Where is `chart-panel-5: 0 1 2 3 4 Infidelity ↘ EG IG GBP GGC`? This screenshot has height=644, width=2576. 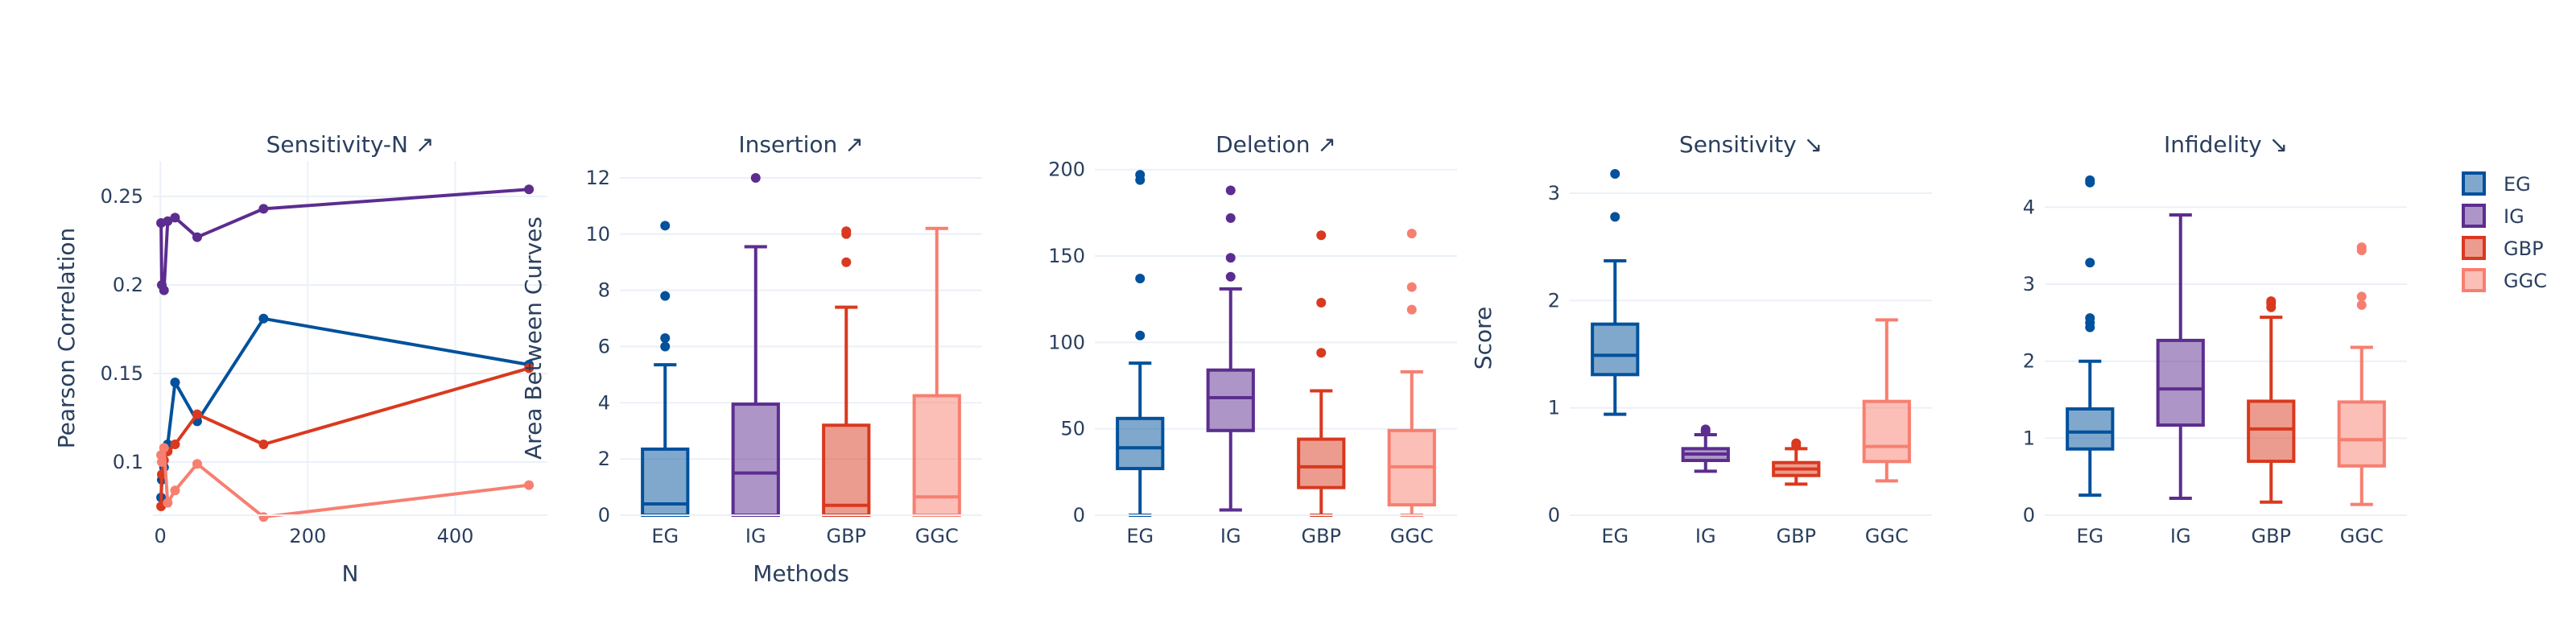
chart-panel-5: 0 1 2 3 4 Infidelity ↘ EG IG GBP GGC is located at coordinates (2215, 339).